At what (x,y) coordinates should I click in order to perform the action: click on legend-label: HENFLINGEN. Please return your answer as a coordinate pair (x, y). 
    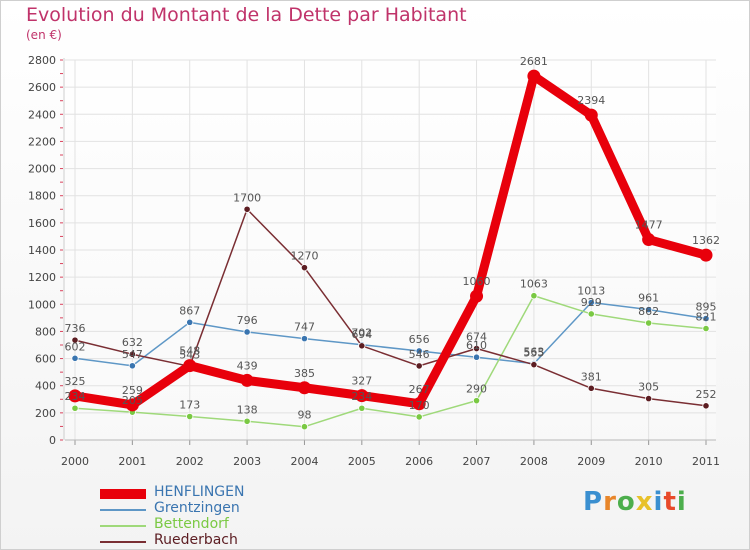
    Looking at the image, I should click on (199, 492).